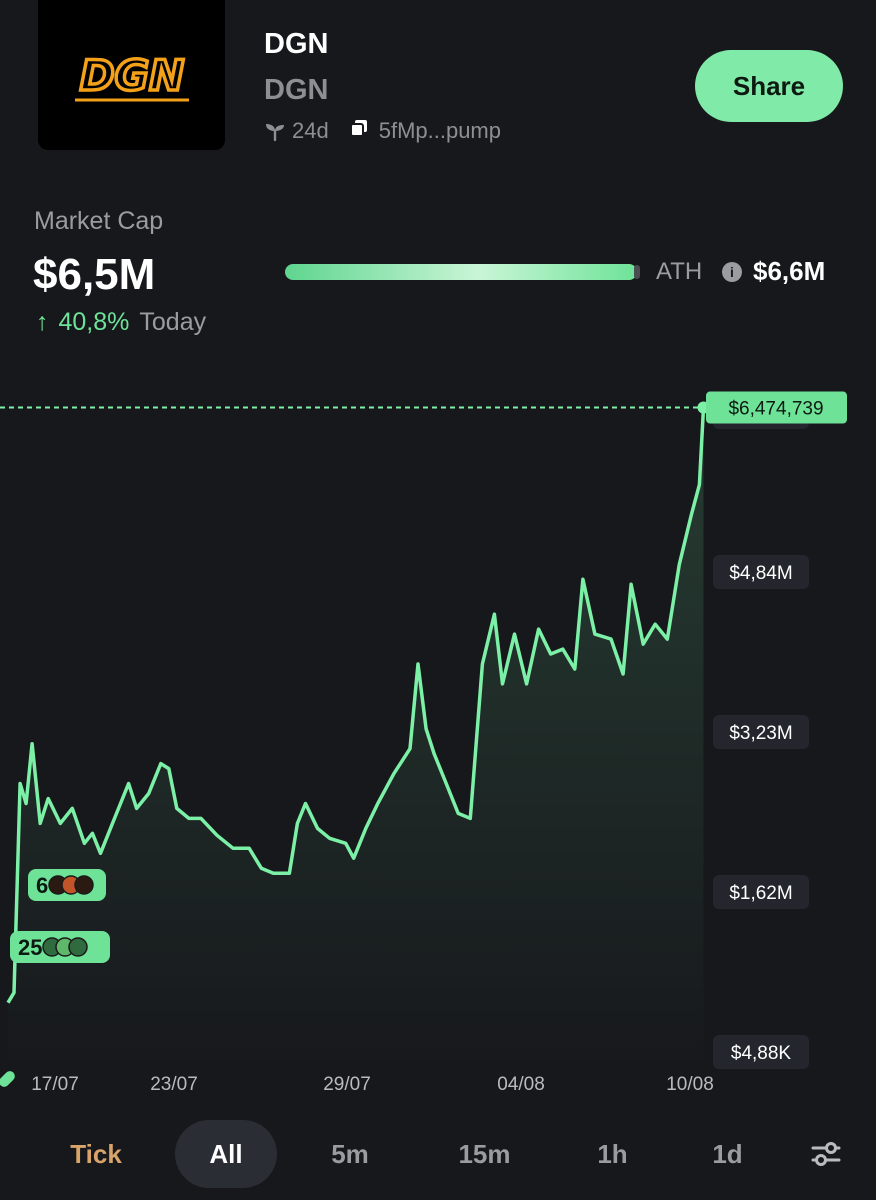 Image resolution: width=876 pixels, height=1200 pixels. What do you see at coordinates (438, 1156) in the screenshot?
I see `timeframe-tabs: Tick All 5m 15m 1h 1d` at bounding box center [438, 1156].